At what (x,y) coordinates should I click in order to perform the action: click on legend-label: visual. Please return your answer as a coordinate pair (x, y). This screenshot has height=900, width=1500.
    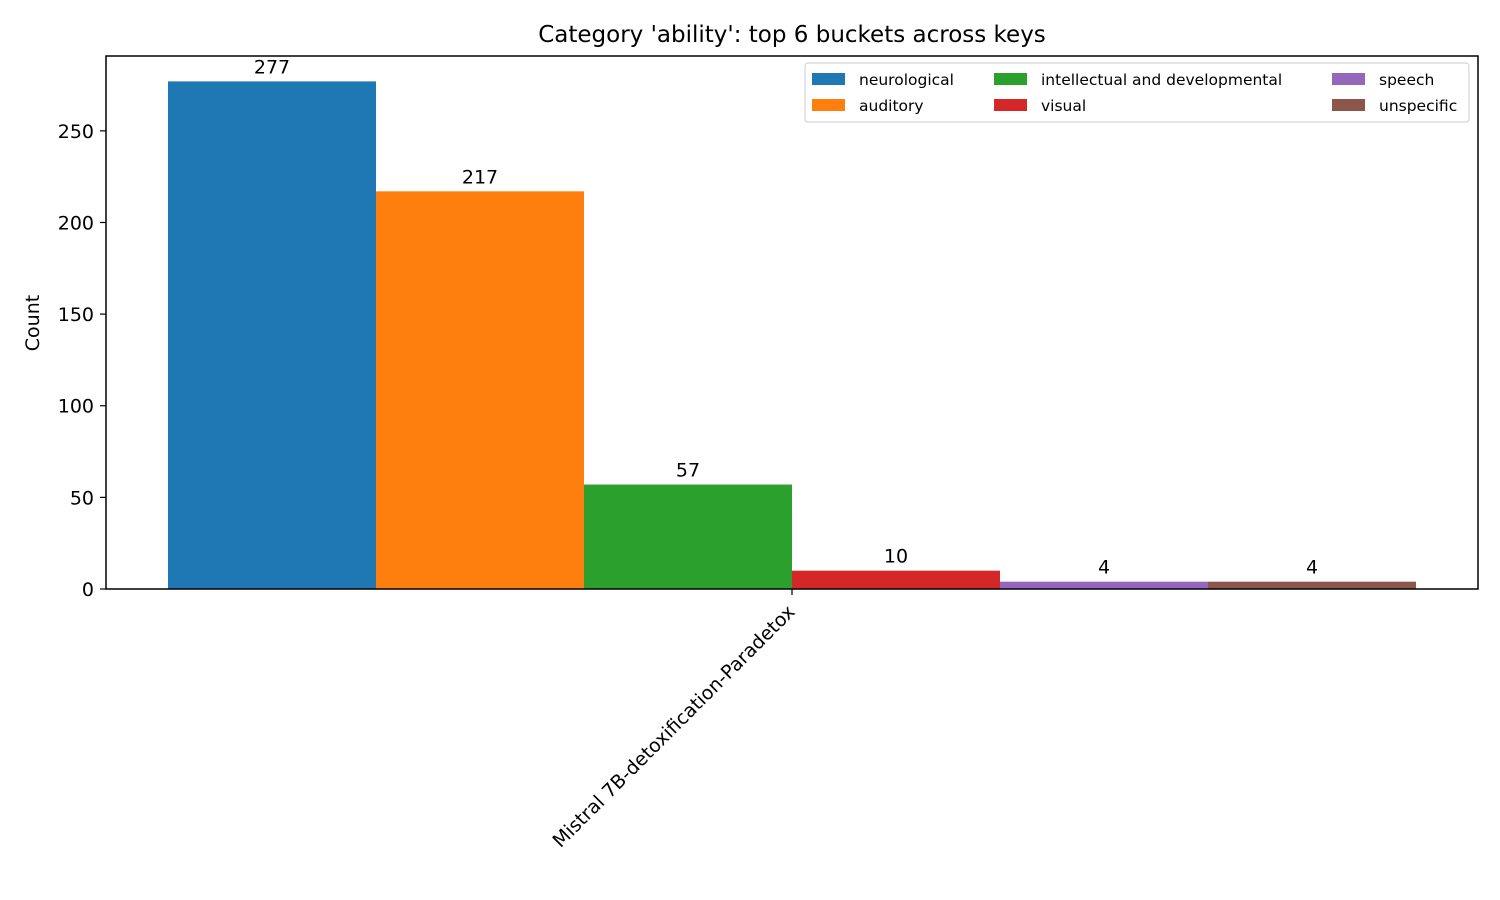
    Looking at the image, I should click on (1063, 106).